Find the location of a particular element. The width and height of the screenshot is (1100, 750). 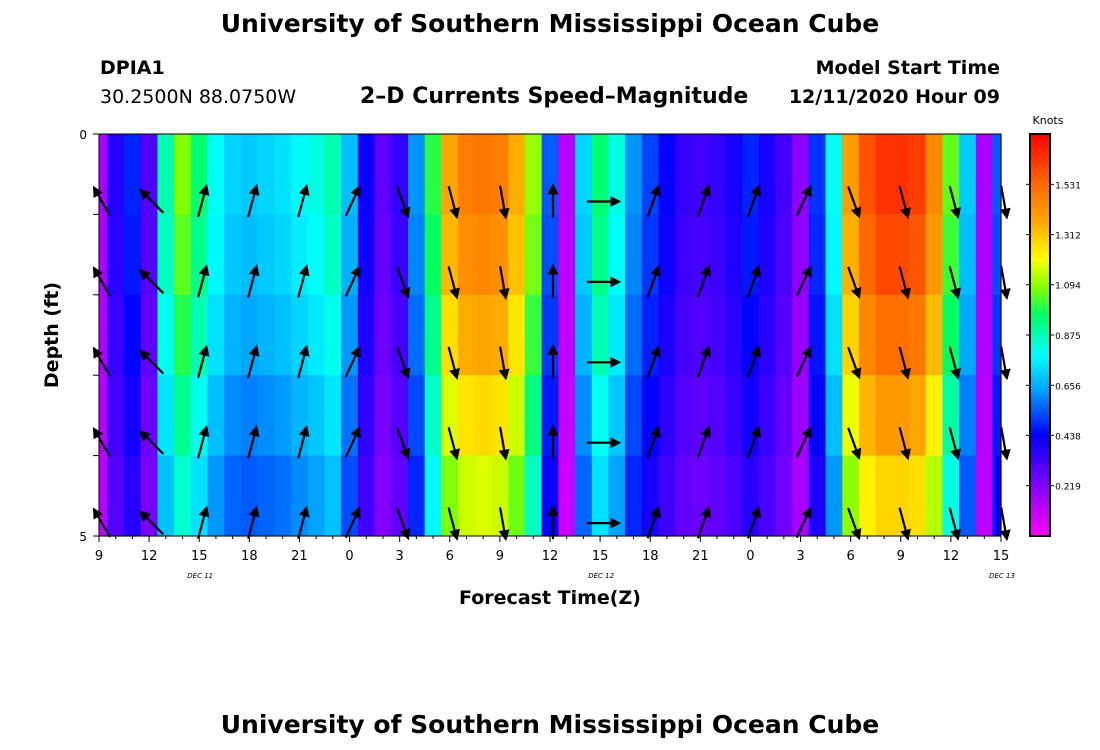

model-start-value: 12/11/2020 Hour 09 is located at coordinates (894, 97).